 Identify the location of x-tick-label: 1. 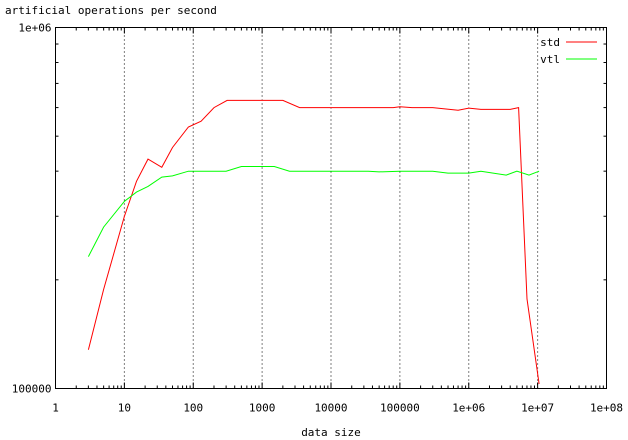
(55, 408).